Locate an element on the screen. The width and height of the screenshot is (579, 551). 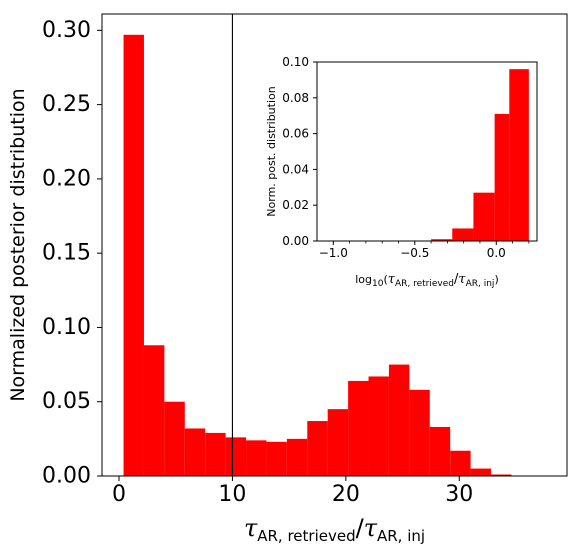
main-ytick-label: 0.15 is located at coordinates (66, 253).